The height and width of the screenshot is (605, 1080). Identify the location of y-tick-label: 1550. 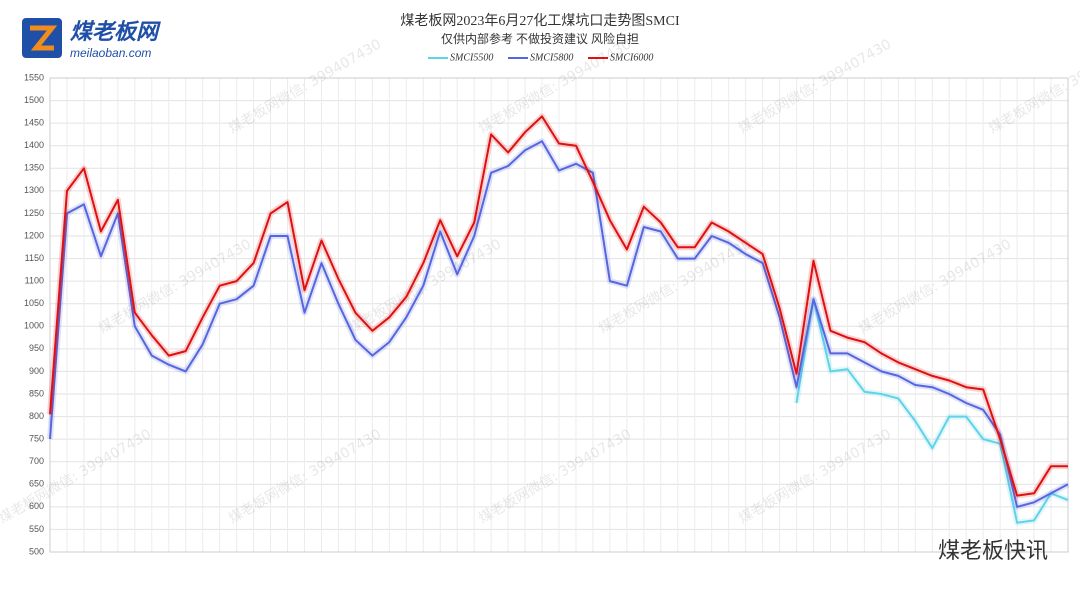
(34, 77).